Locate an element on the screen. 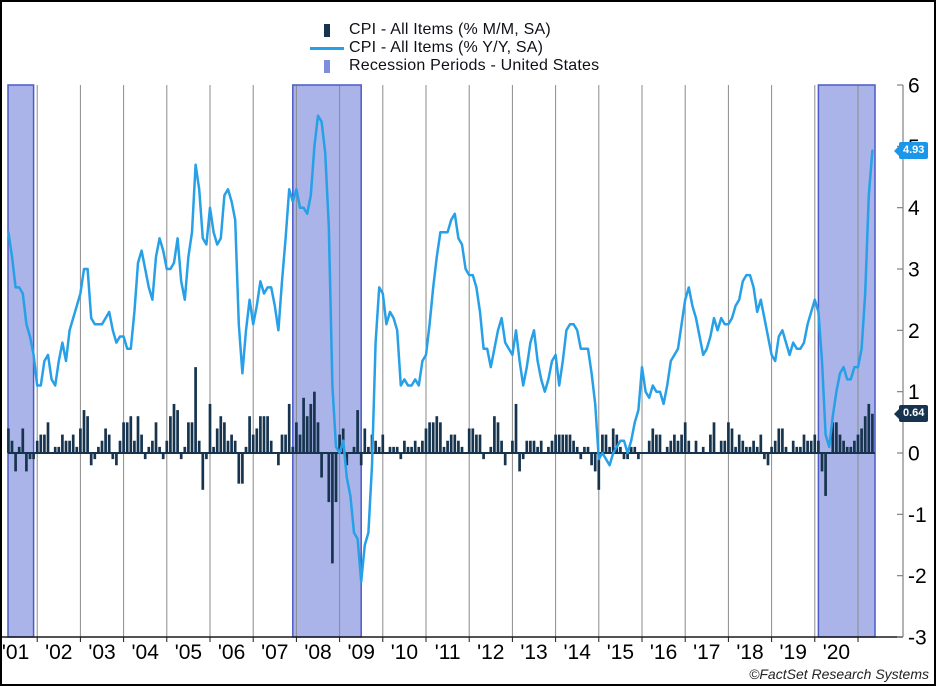 The image size is (936, 686). svg-text: '06 is located at coordinates (231, 652).